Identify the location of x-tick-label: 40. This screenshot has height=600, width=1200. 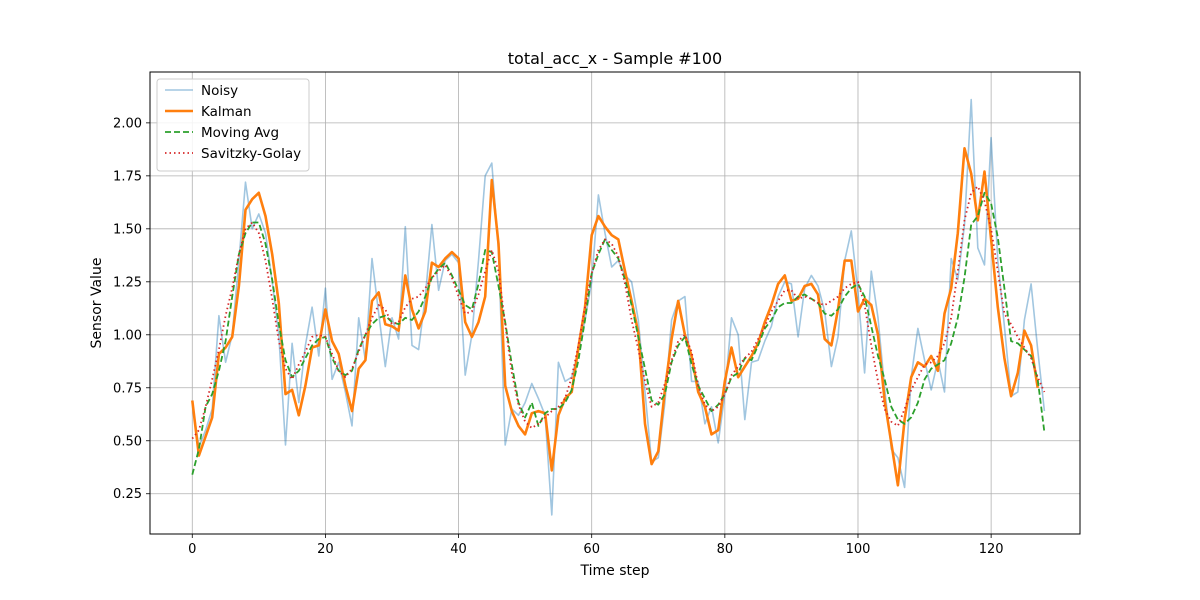
(458, 549).